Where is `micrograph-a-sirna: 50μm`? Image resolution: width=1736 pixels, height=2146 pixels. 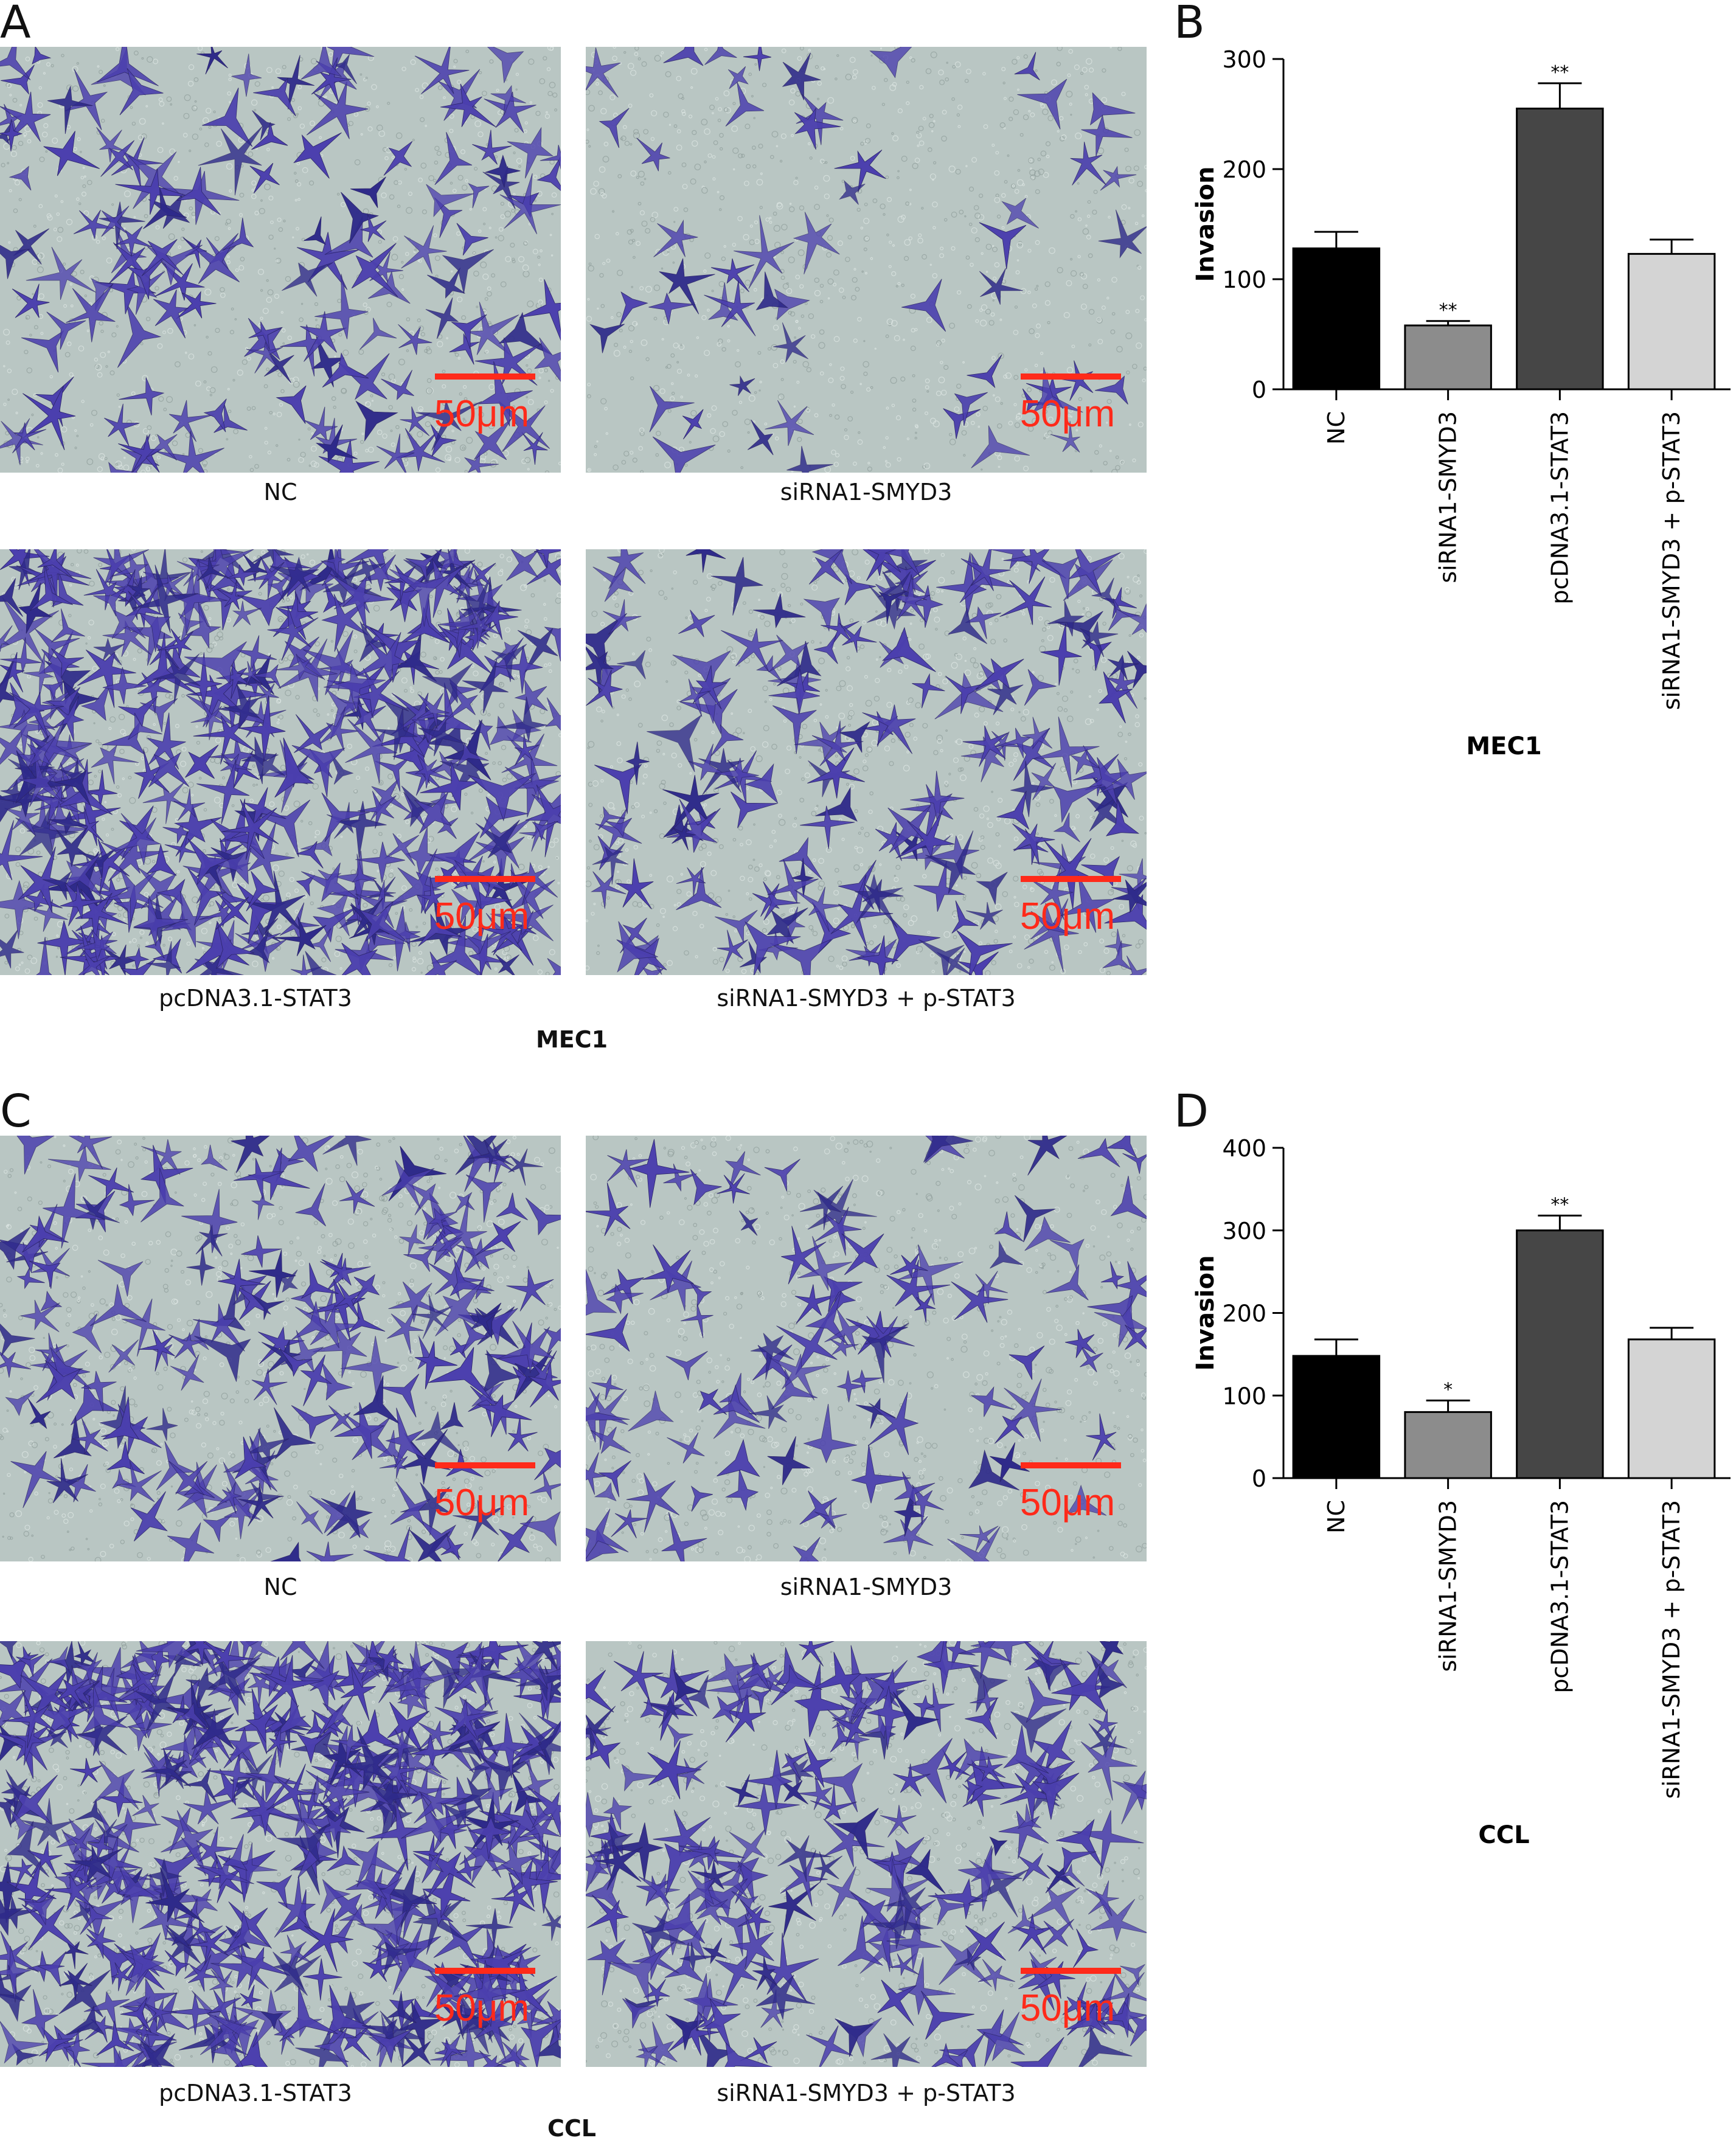 micrograph-a-sirna: 50μm is located at coordinates (866, 260).